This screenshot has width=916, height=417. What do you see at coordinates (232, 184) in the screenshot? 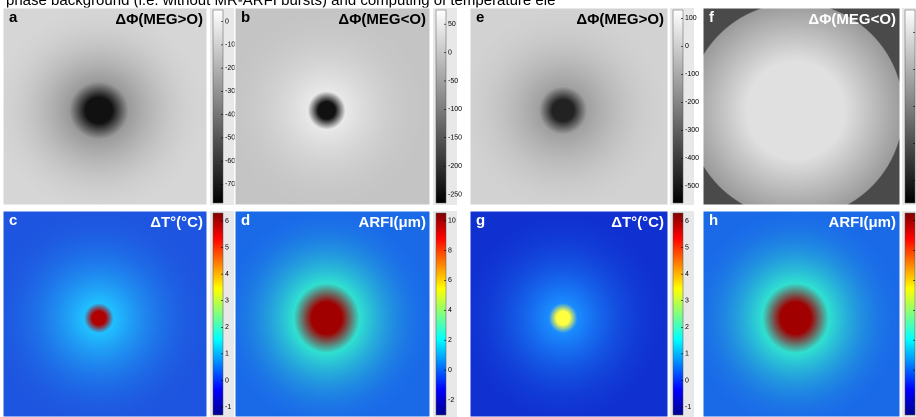
I see `colorbar-tick-label: -700` at bounding box center [232, 184].